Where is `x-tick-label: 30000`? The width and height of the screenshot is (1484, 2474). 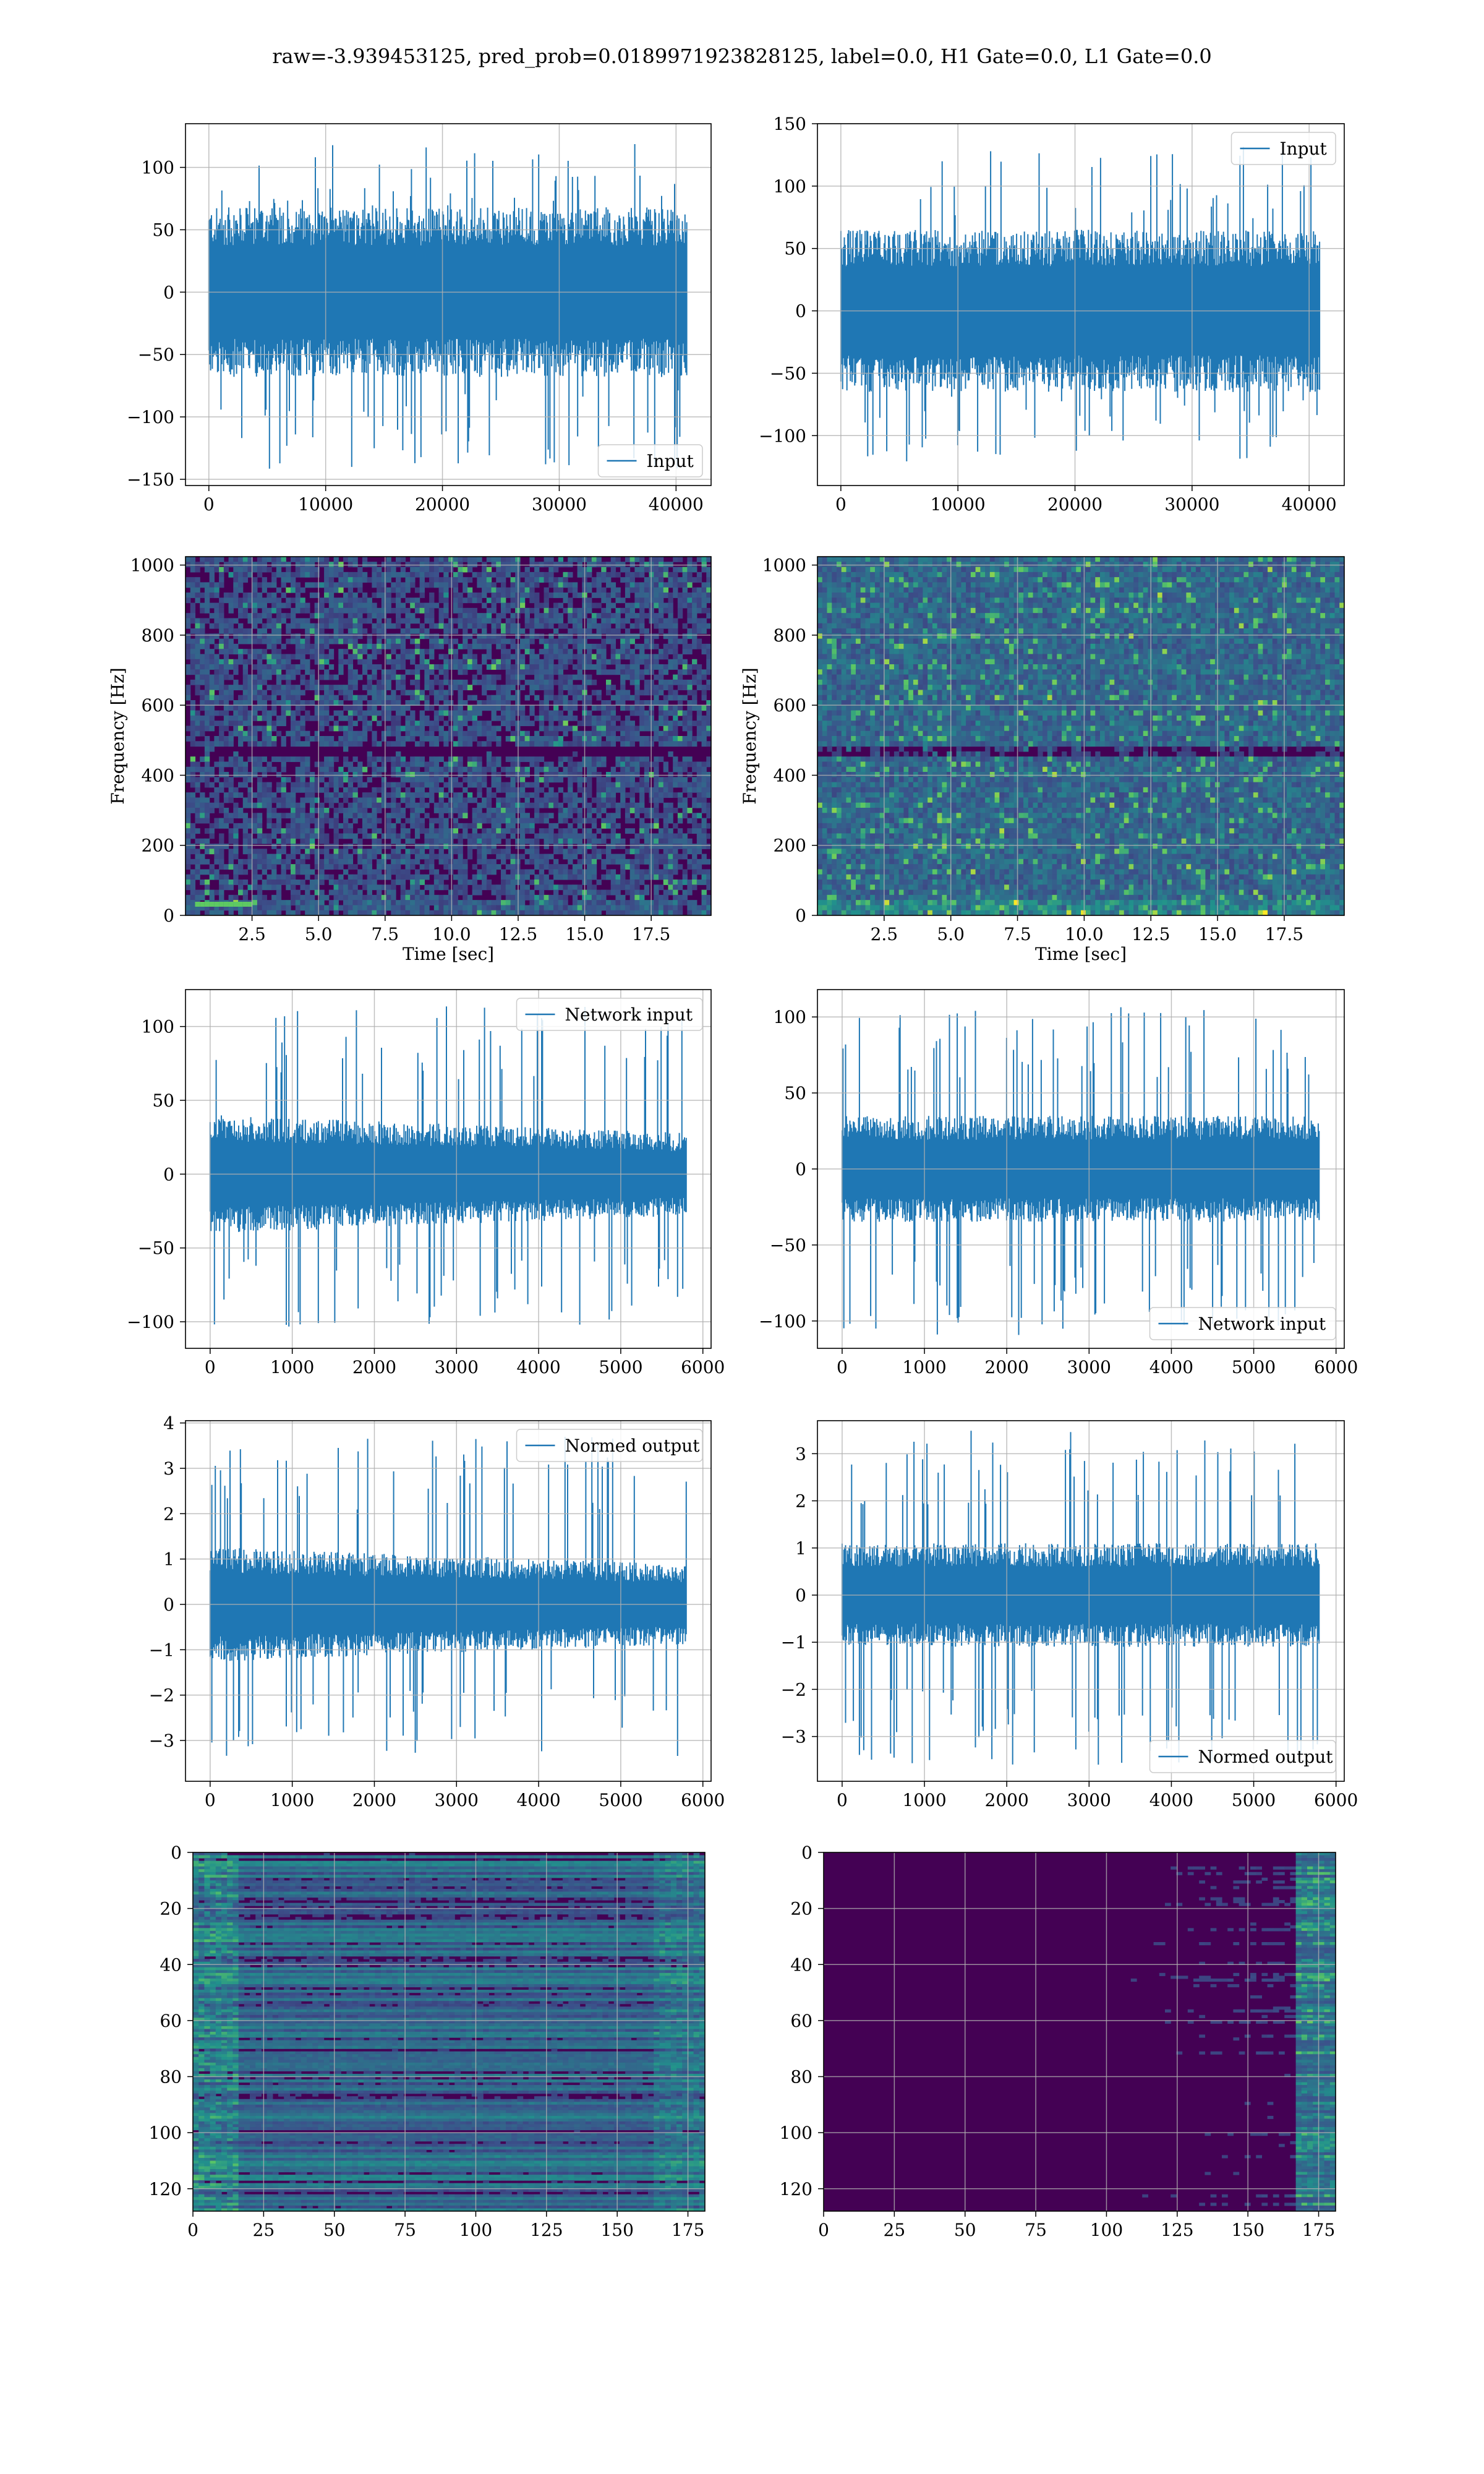
x-tick-label: 30000 is located at coordinates (1191, 504).